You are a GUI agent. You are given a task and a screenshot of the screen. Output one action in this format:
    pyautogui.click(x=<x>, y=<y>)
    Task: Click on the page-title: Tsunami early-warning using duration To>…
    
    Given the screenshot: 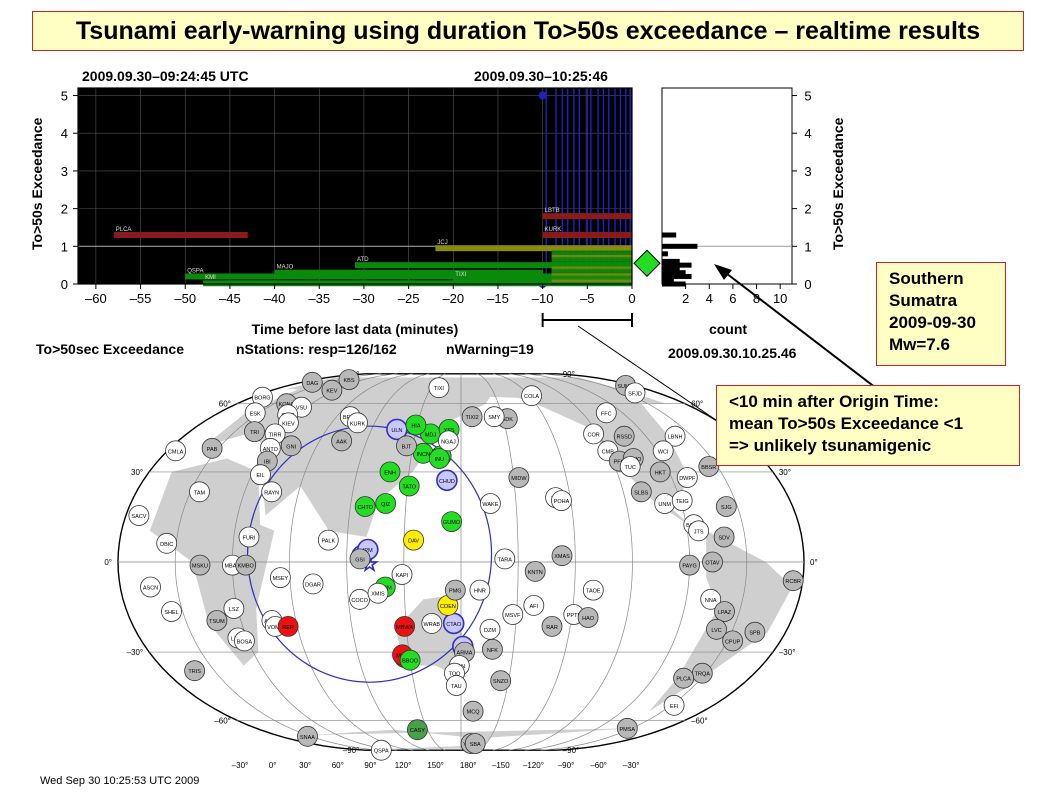 What is the action you would take?
    pyautogui.click(x=528, y=31)
    